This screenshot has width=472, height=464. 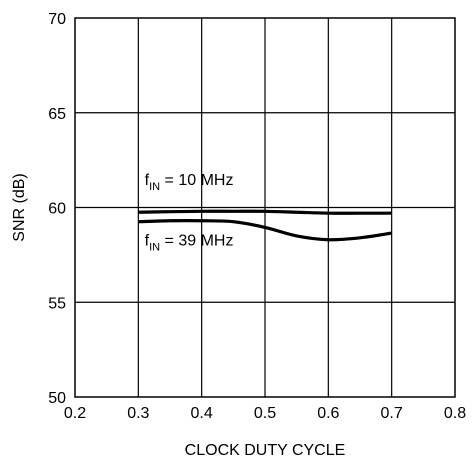 I want to click on x-tick-label: 0.7, so click(x=392, y=413).